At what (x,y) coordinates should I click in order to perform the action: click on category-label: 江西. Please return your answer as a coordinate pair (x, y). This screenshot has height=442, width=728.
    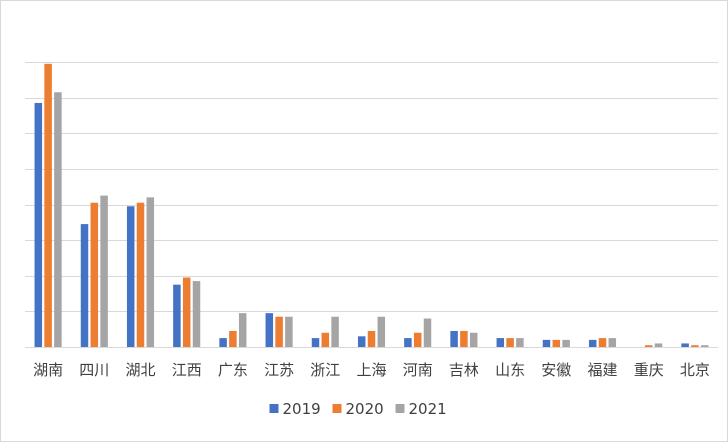
    Looking at the image, I should click on (187, 370).